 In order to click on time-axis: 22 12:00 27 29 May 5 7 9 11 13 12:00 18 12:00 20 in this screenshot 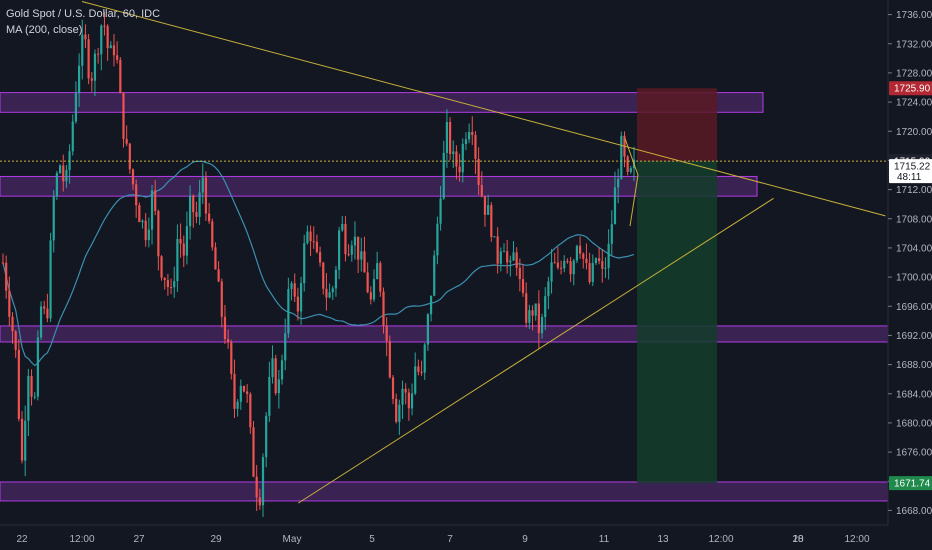, I will do `click(444, 534)`.